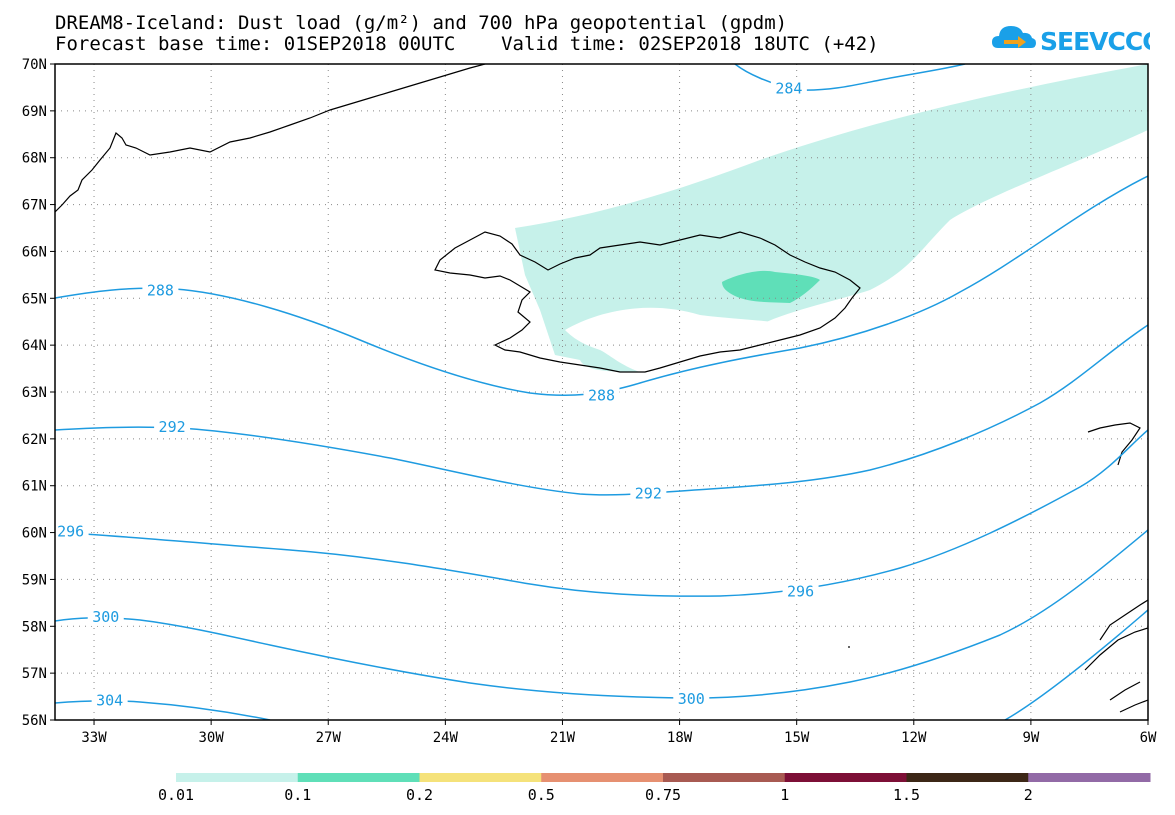  What do you see at coordinates (906, 795) in the screenshot?
I see `colorbar-label: 1.5` at bounding box center [906, 795].